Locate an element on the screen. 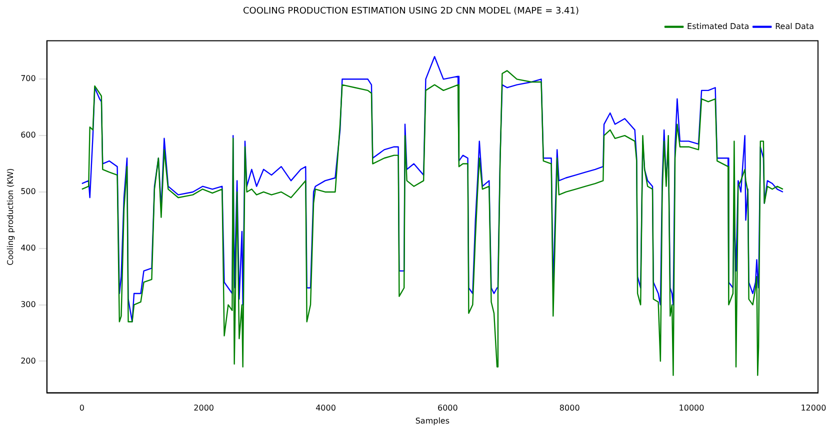 The height and width of the screenshot is (428, 832). x-tick-label: 10000 is located at coordinates (691, 408).